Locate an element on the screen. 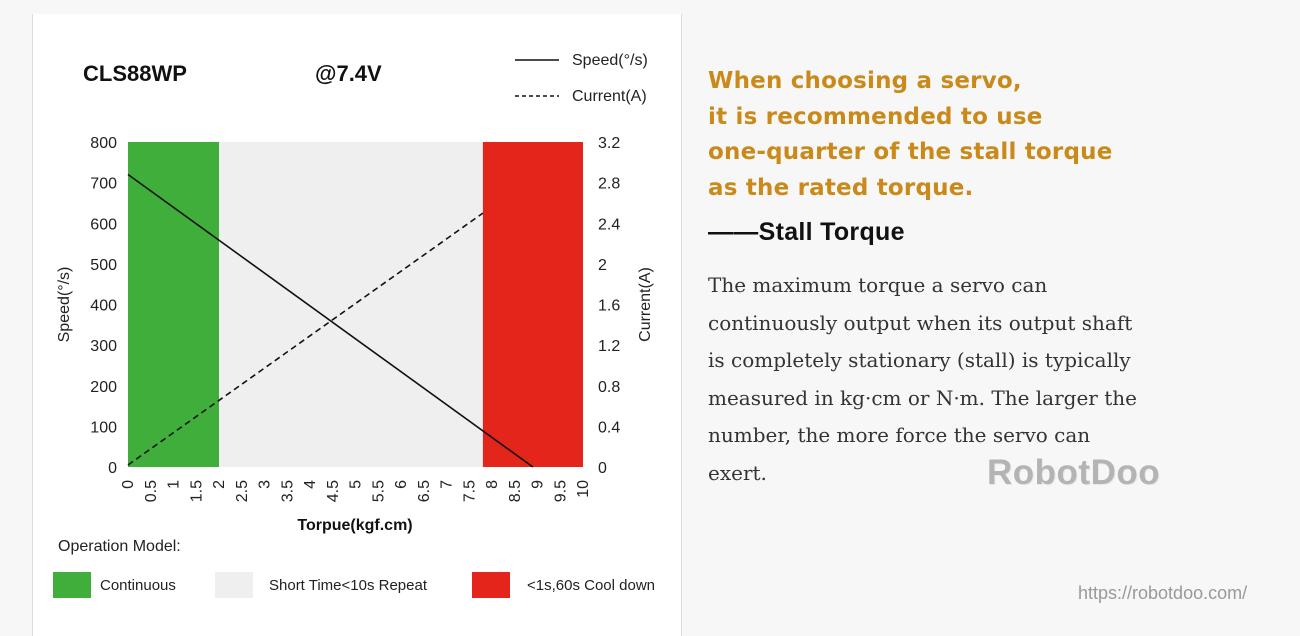 Image resolution: width=1300 pixels, height=636 pixels. y-axis-label: Speed(°/s) is located at coordinates (64, 305).